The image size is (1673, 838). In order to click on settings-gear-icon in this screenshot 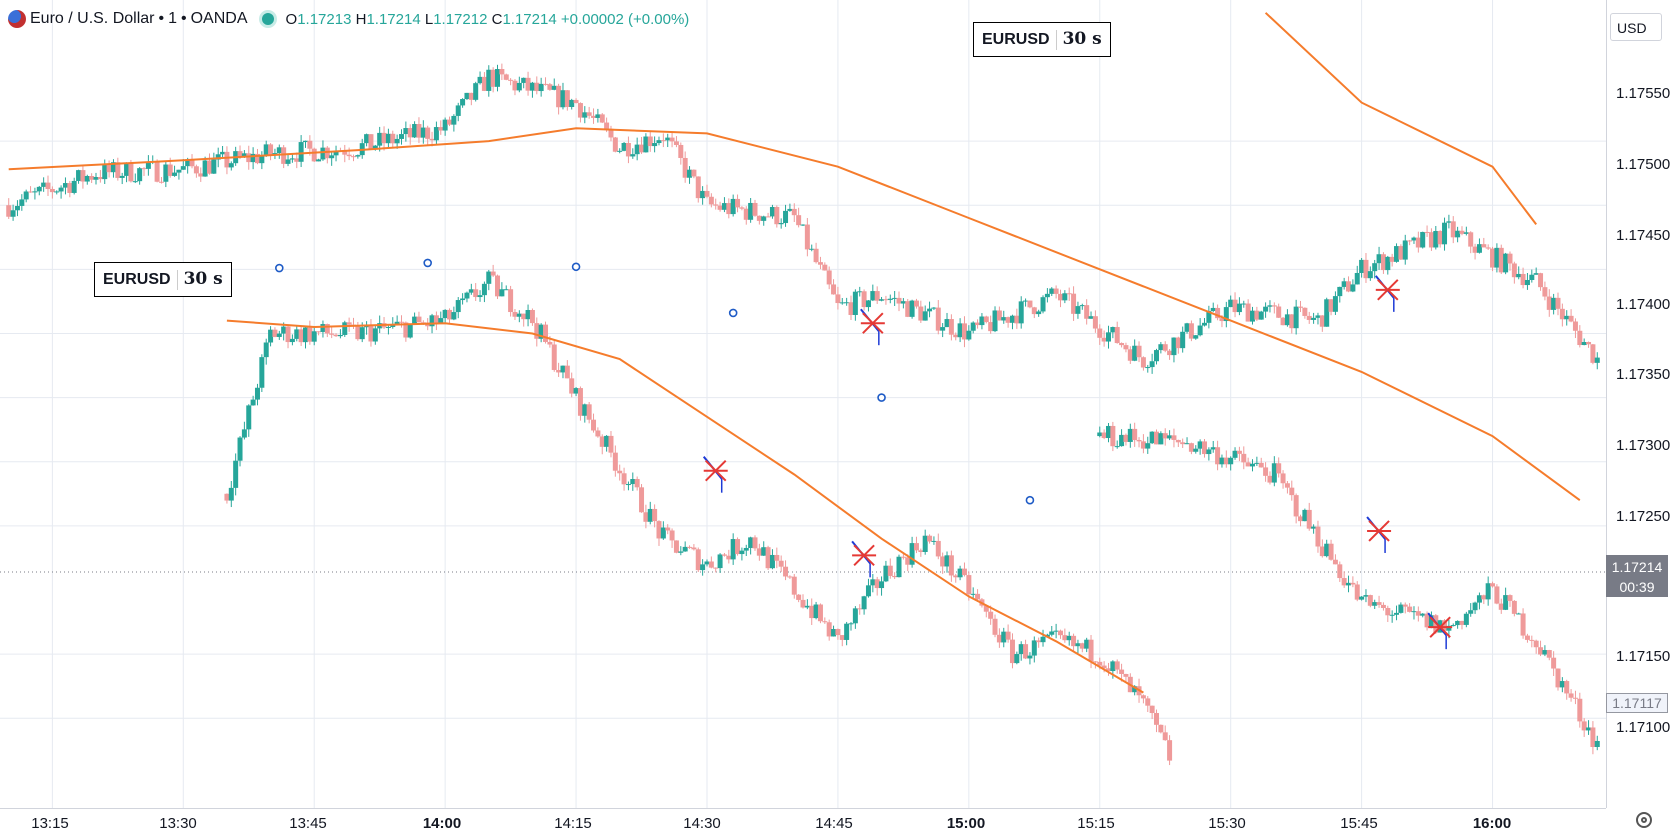, I will do `click(1644, 820)`.